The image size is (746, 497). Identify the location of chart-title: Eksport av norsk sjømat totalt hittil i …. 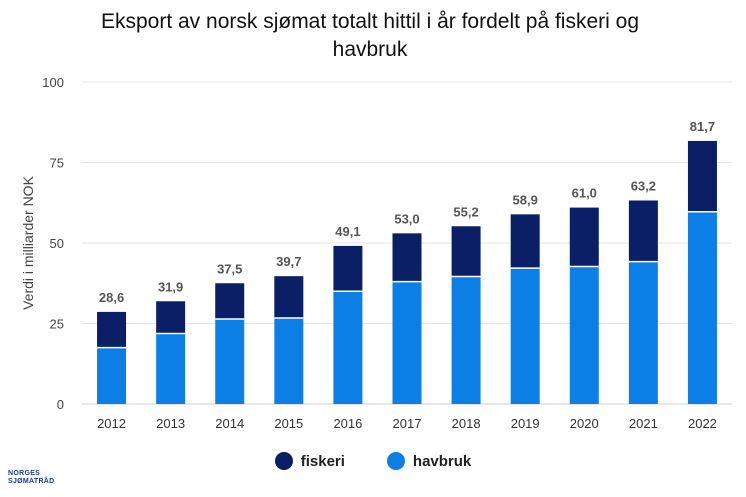
(370, 36).